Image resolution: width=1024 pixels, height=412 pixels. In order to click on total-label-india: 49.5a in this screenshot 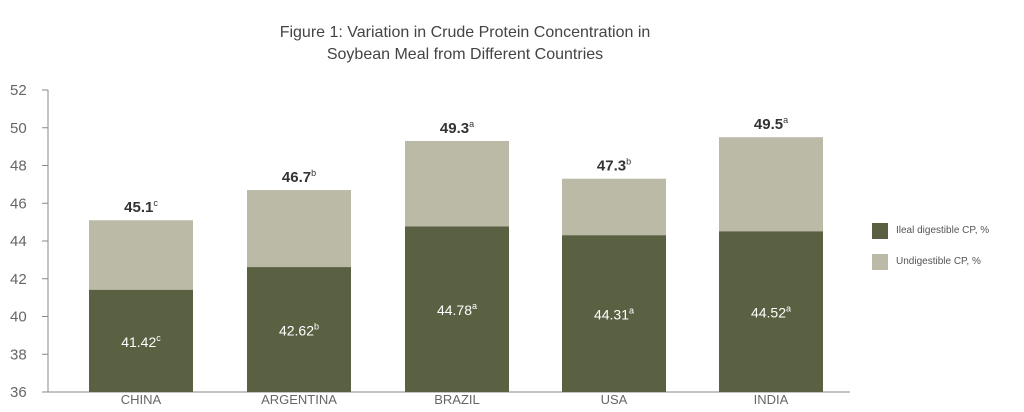, I will do `click(771, 124)`.